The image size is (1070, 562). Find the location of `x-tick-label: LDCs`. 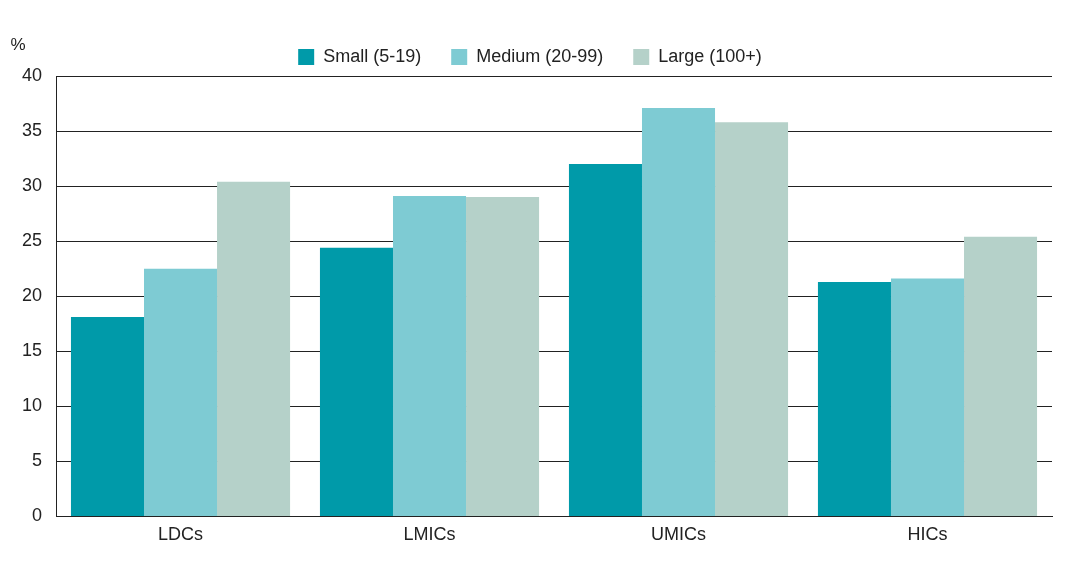

x-tick-label: LDCs is located at coordinates (181, 534).